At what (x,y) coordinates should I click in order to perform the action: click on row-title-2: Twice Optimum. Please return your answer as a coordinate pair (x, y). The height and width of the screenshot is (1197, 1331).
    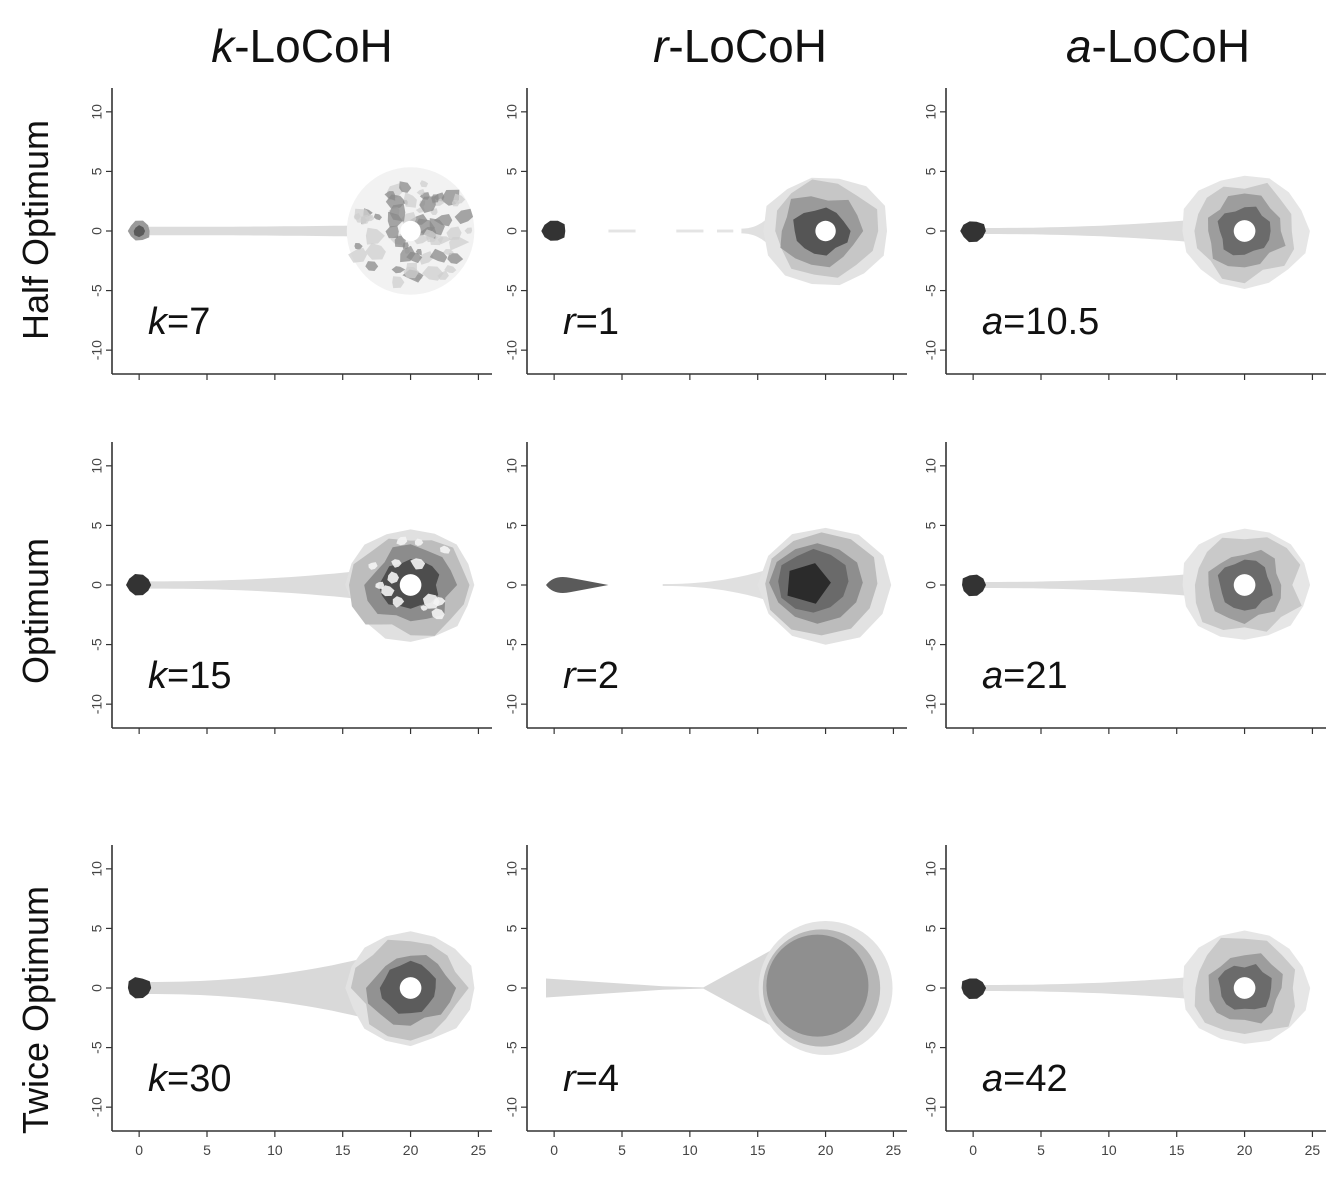
    Looking at the image, I should click on (35, 1010).